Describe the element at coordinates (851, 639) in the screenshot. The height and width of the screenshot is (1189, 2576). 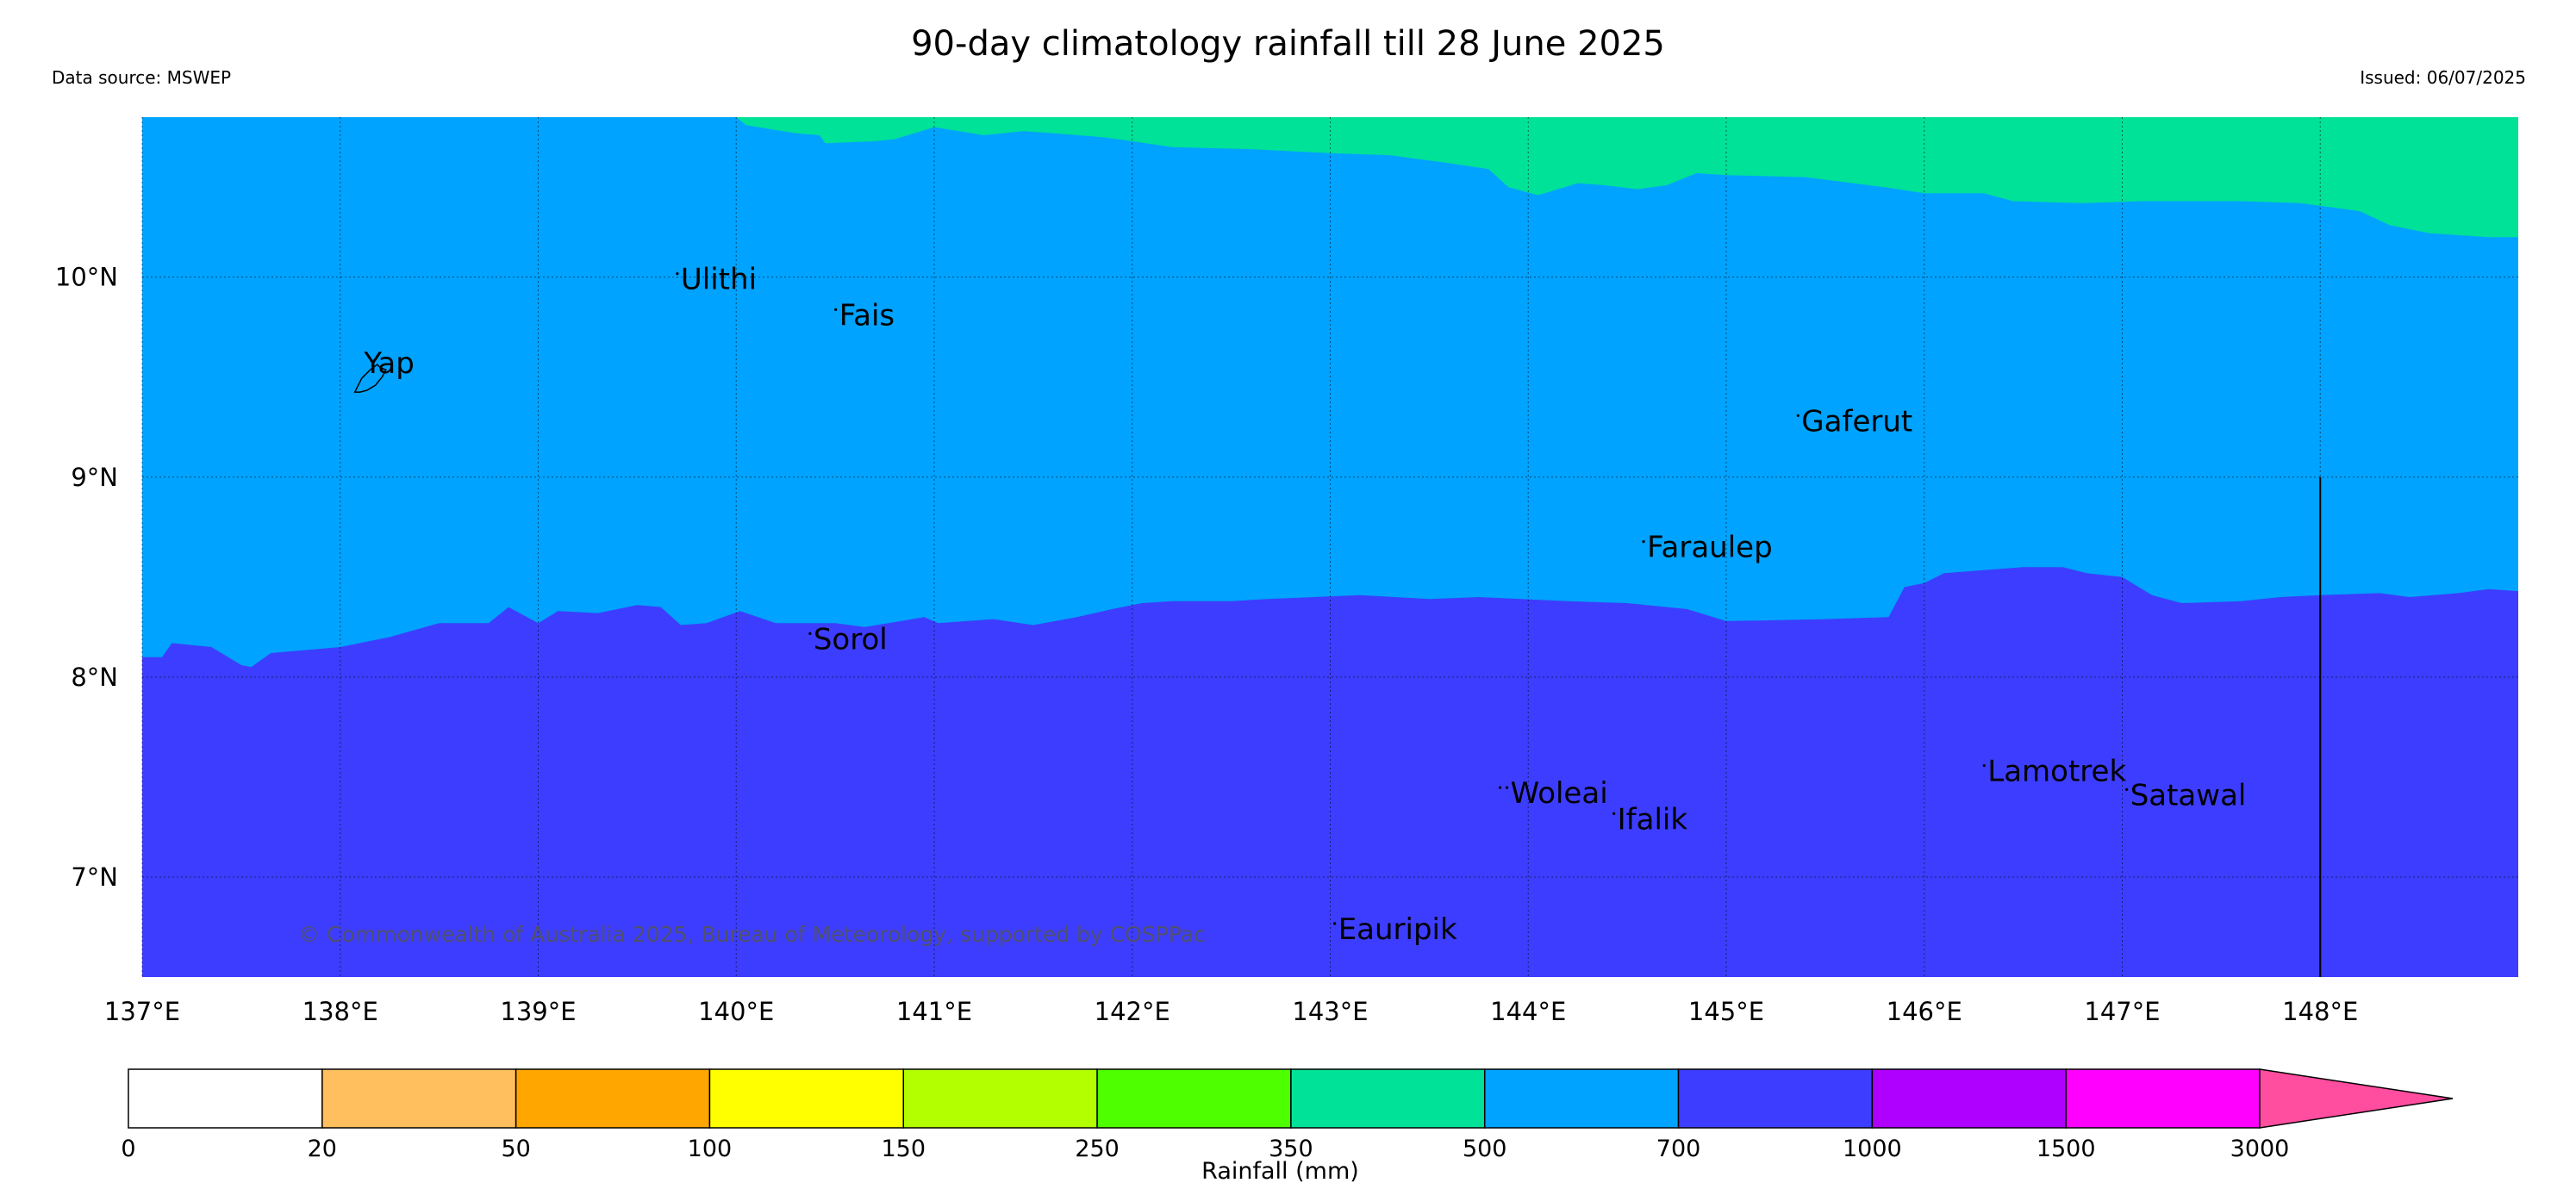
I see `place-label: Sorol` at that location.